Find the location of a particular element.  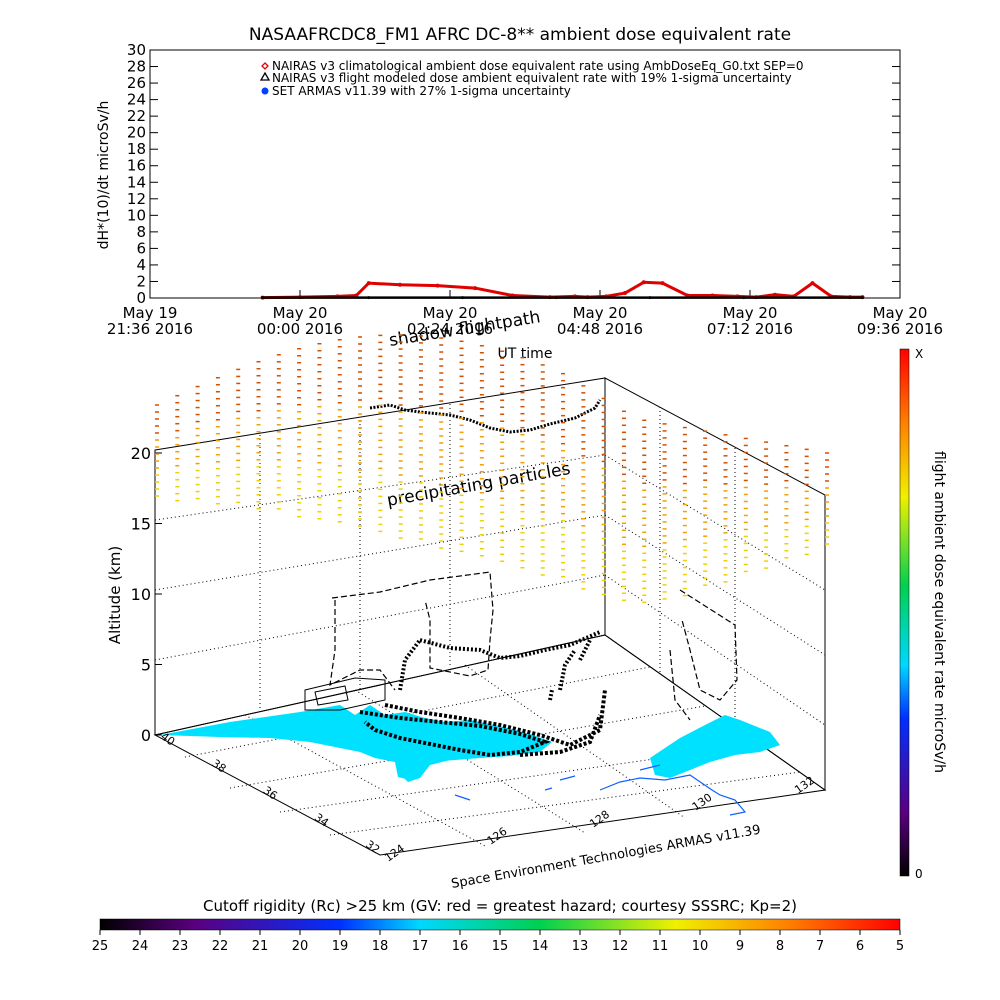

longitude-tick-label: 126 is located at coordinates (497, 836).